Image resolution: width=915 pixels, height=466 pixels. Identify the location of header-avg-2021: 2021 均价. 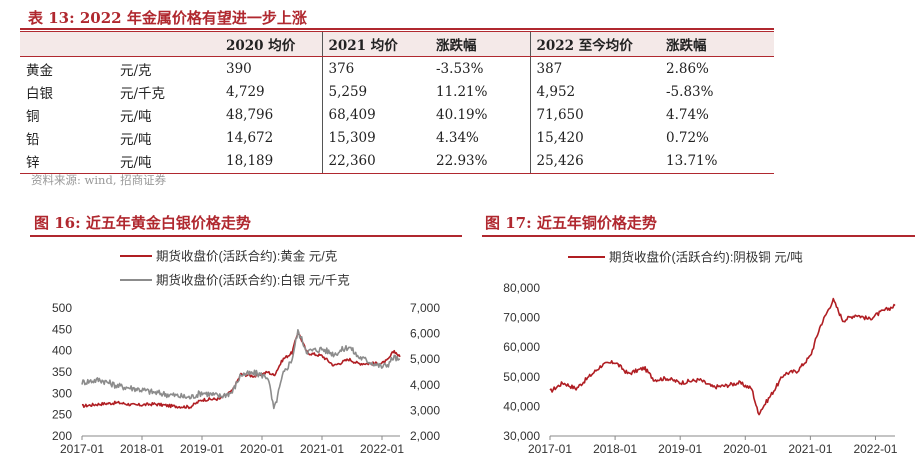
(375, 44).